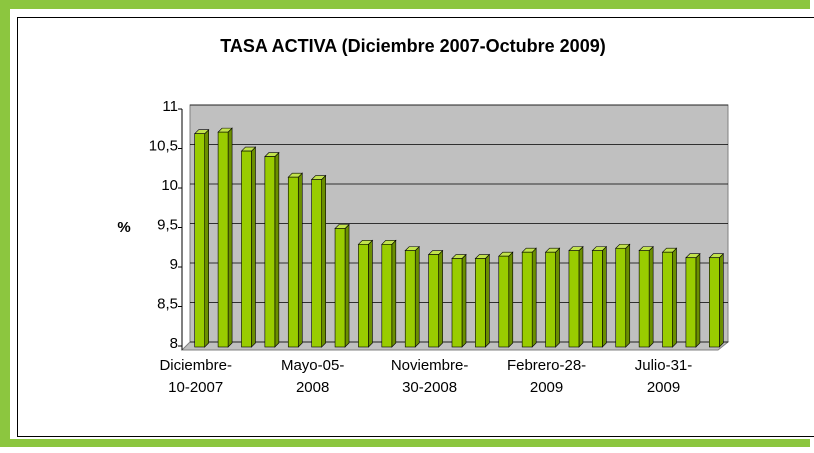  I want to click on x-tick-label-line: Mayo-05-, so click(312, 365).